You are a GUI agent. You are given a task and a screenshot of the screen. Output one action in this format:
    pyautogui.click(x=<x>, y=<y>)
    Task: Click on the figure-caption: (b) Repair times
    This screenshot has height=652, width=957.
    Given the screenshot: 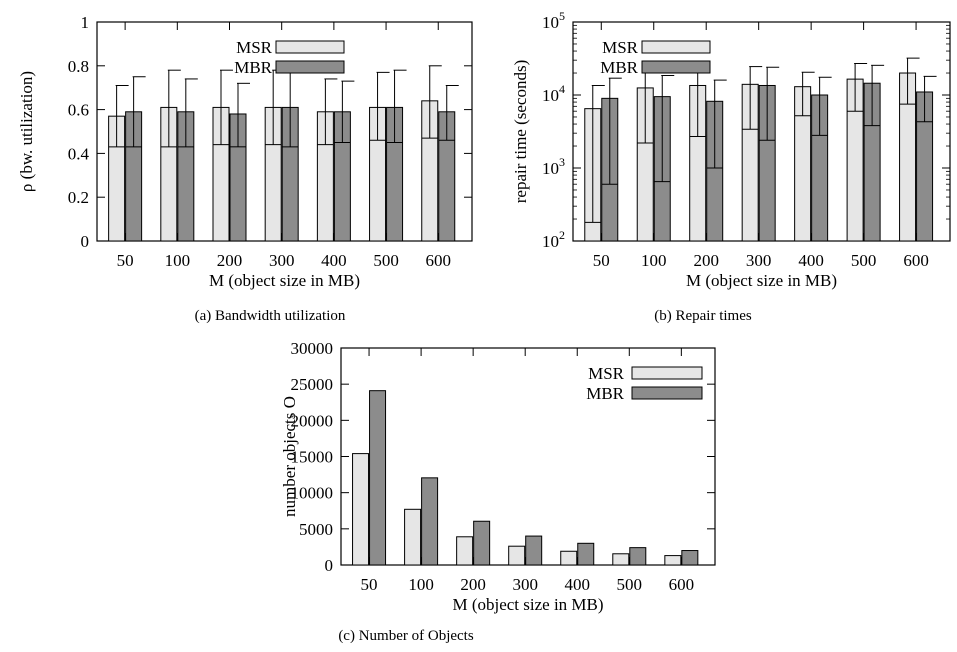 What is the action you would take?
    pyautogui.click(x=703, y=316)
    